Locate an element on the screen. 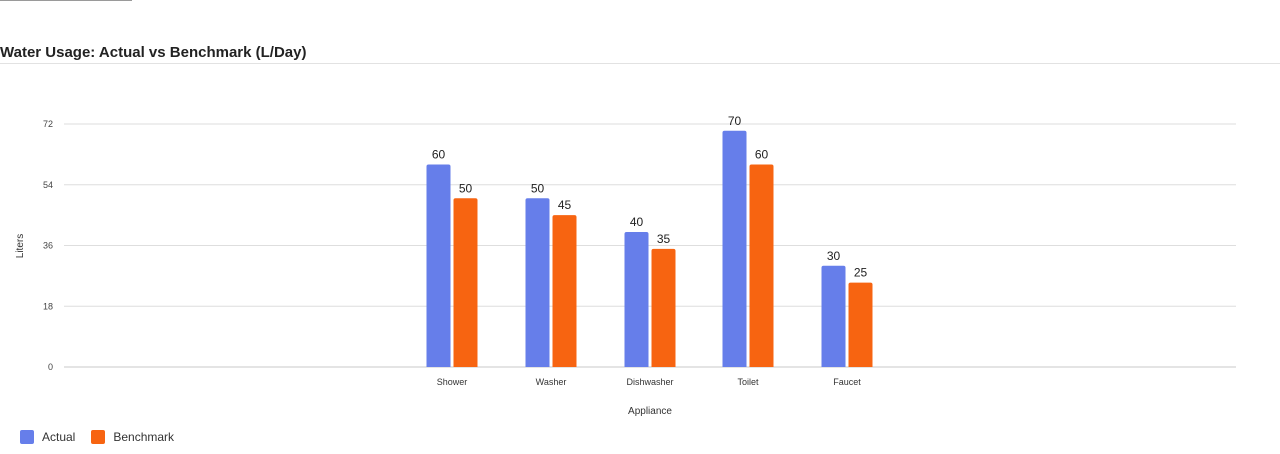 The width and height of the screenshot is (1280, 454). bar-actual-toilet is located at coordinates (734, 248).